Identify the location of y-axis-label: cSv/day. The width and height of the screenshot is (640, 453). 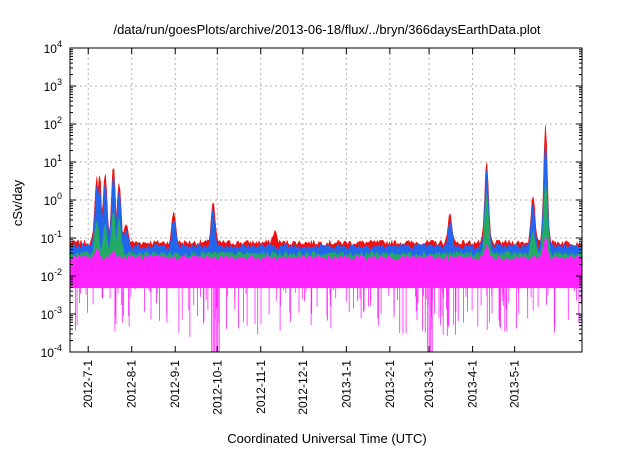
(17, 202).